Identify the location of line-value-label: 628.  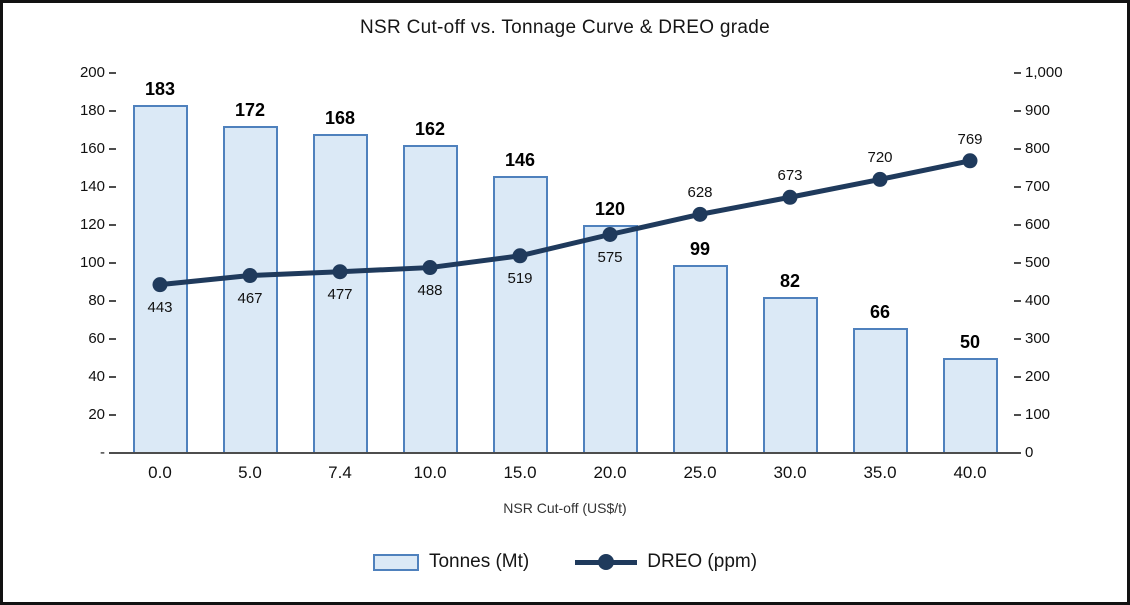
(700, 193).